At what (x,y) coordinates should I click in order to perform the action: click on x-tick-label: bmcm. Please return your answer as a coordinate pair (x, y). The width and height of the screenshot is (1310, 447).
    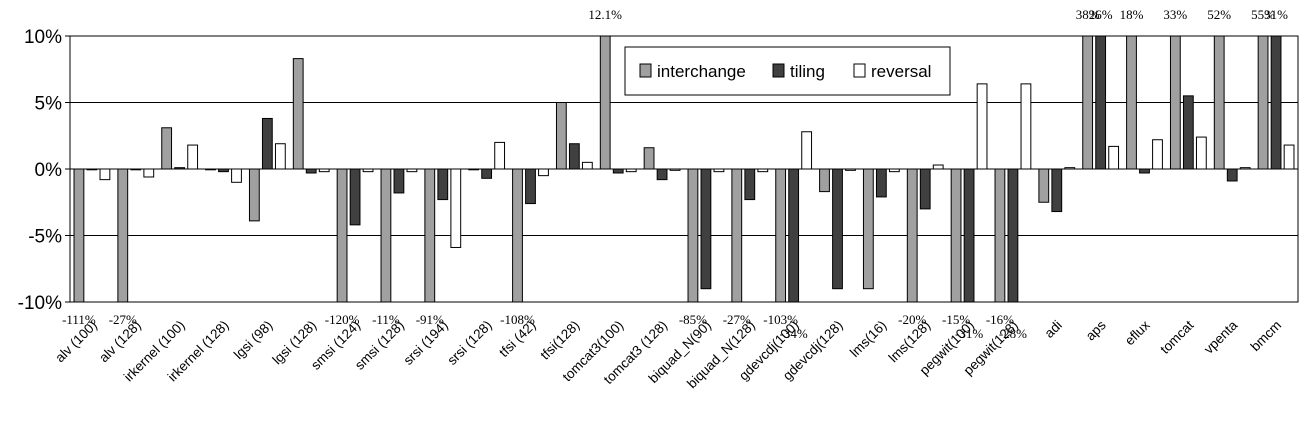
    Looking at the image, I should click on (1266, 336).